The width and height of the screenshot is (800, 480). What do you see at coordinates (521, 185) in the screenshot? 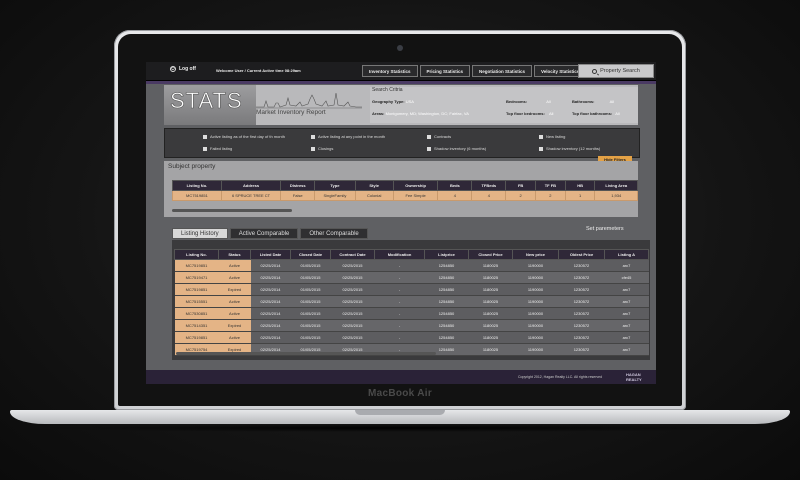
I see `column-header: FB` at bounding box center [521, 185].